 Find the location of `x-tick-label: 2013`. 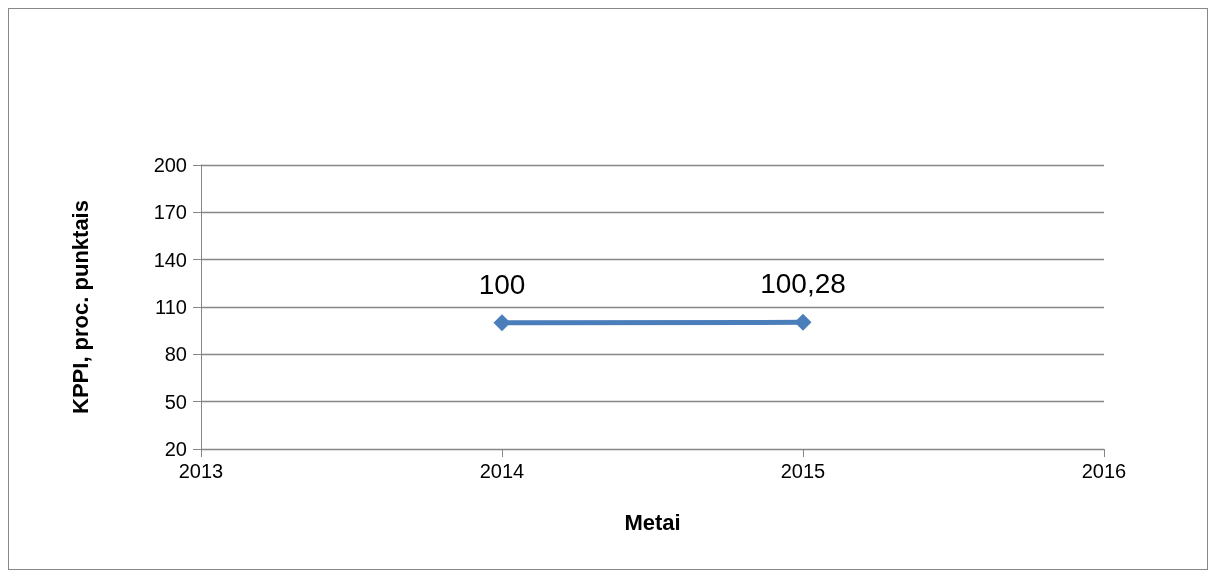

x-tick-label: 2013 is located at coordinates (201, 471).